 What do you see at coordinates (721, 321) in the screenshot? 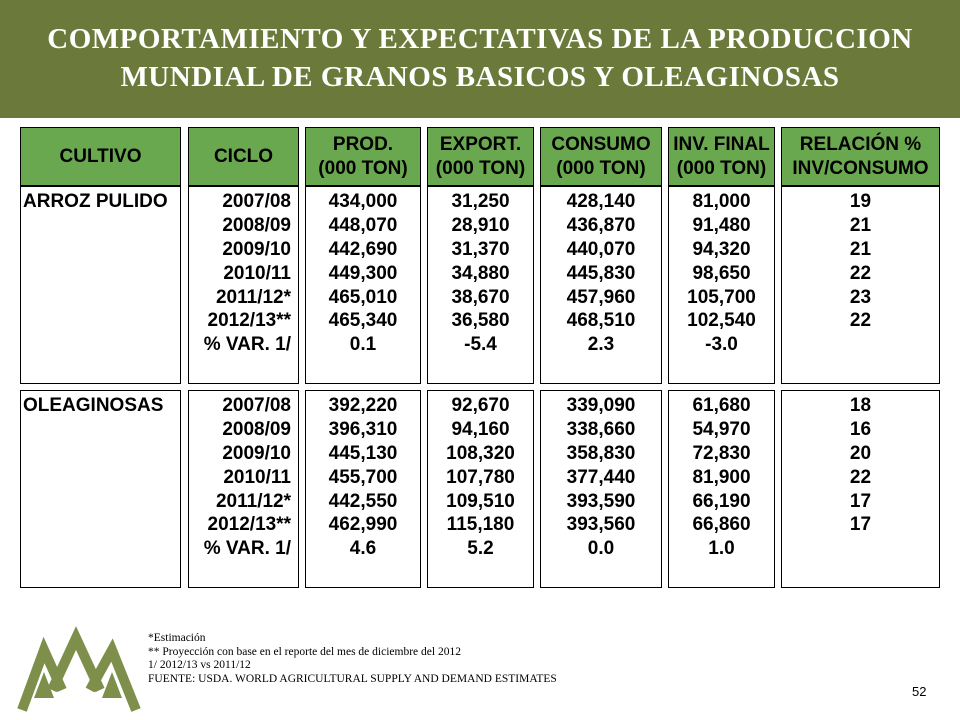
I see `inv-final-cell: 102,540` at bounding box center [721, 321].